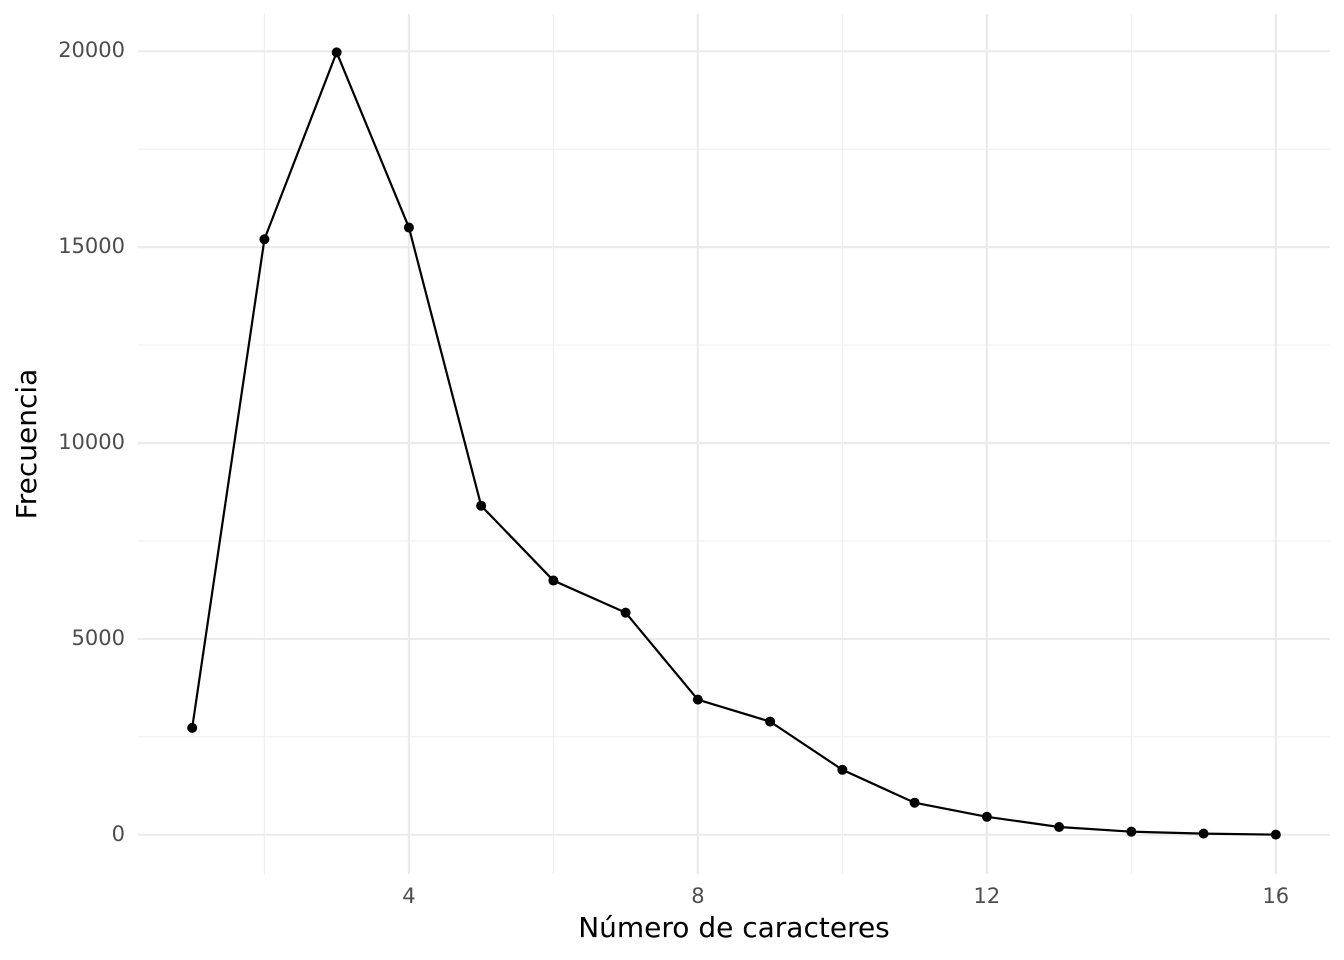 The height and width of the screenshot is (960, 1344). What do you see at coordinates (697, 896) in the screenshot?
I see `x-tick-label: 8` at bounding box center [697, 896].